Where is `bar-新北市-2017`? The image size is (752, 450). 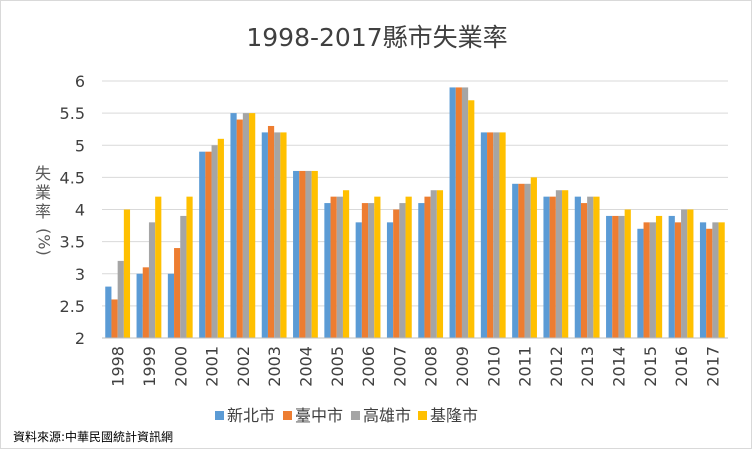
bar-新北市-2017 is located at coordinates (703, 280).